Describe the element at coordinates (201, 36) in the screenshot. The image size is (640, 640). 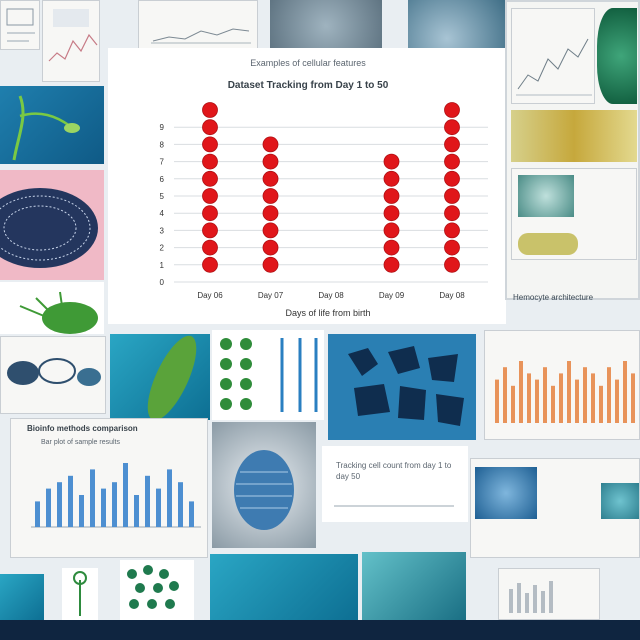
I see `mini-line-chart-icon` at that location.